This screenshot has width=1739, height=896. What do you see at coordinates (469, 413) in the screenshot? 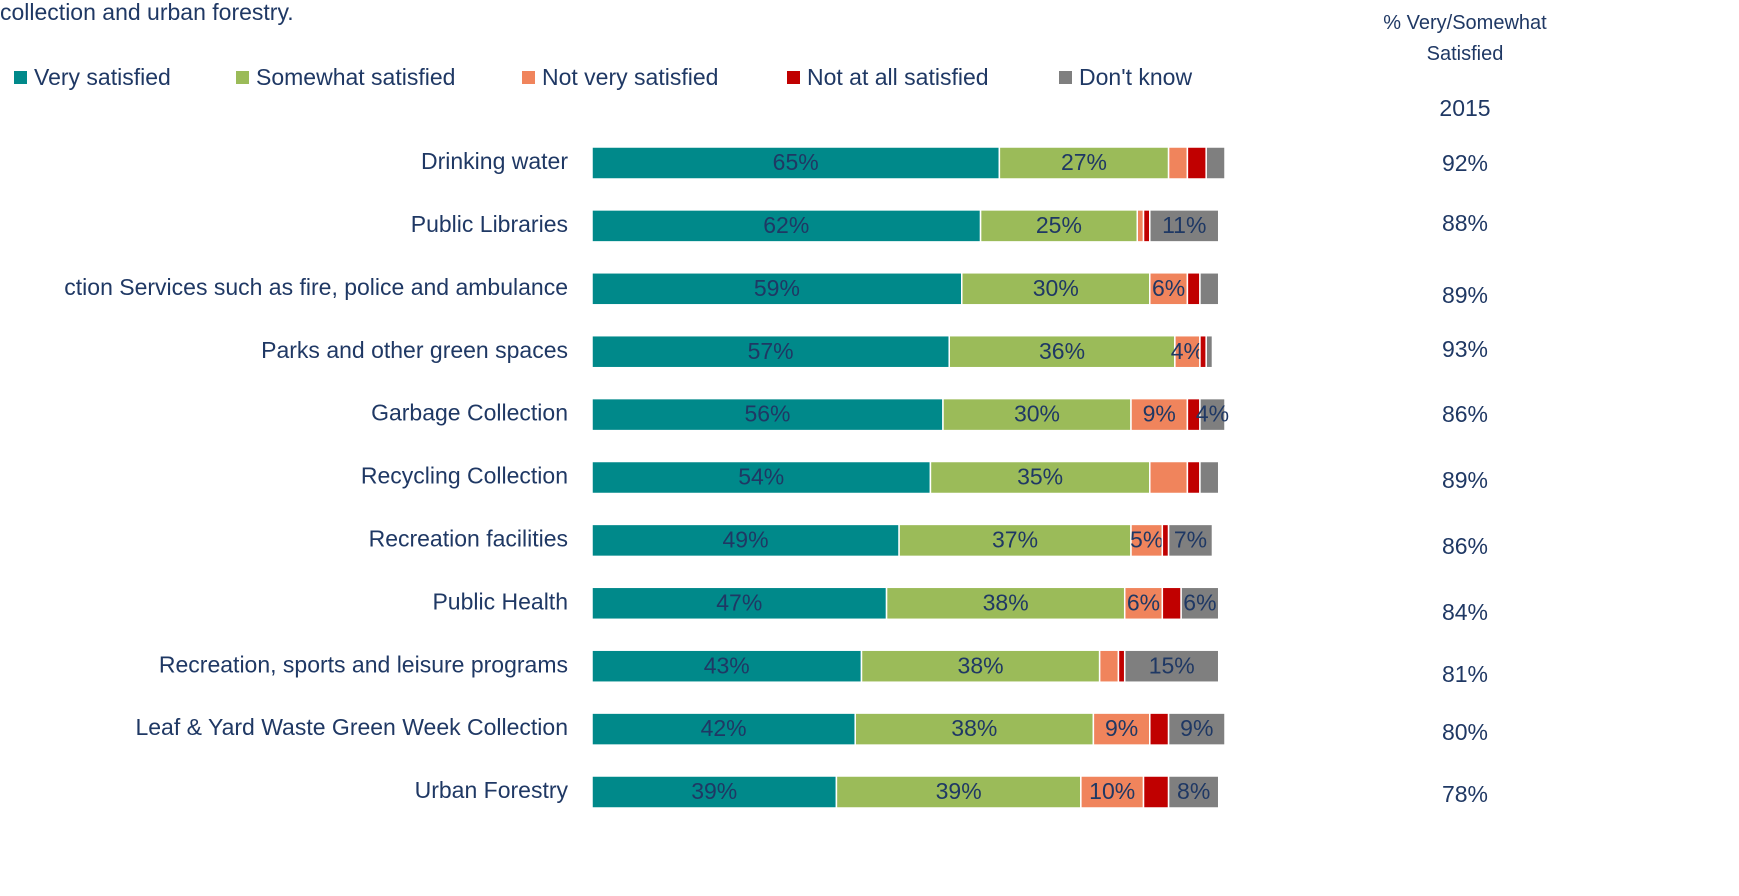
I see `category-label: Garbage Collection` at bounding box center [469, 413].